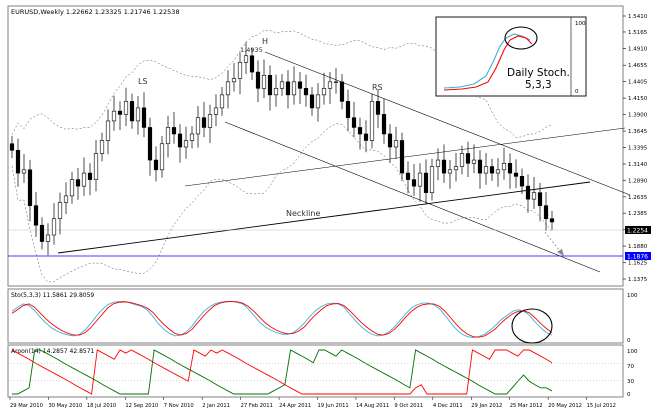  Describe the element at coordinates (638, 66) in the screenshot. I see `y-tick-label: 1.4655` at that location.